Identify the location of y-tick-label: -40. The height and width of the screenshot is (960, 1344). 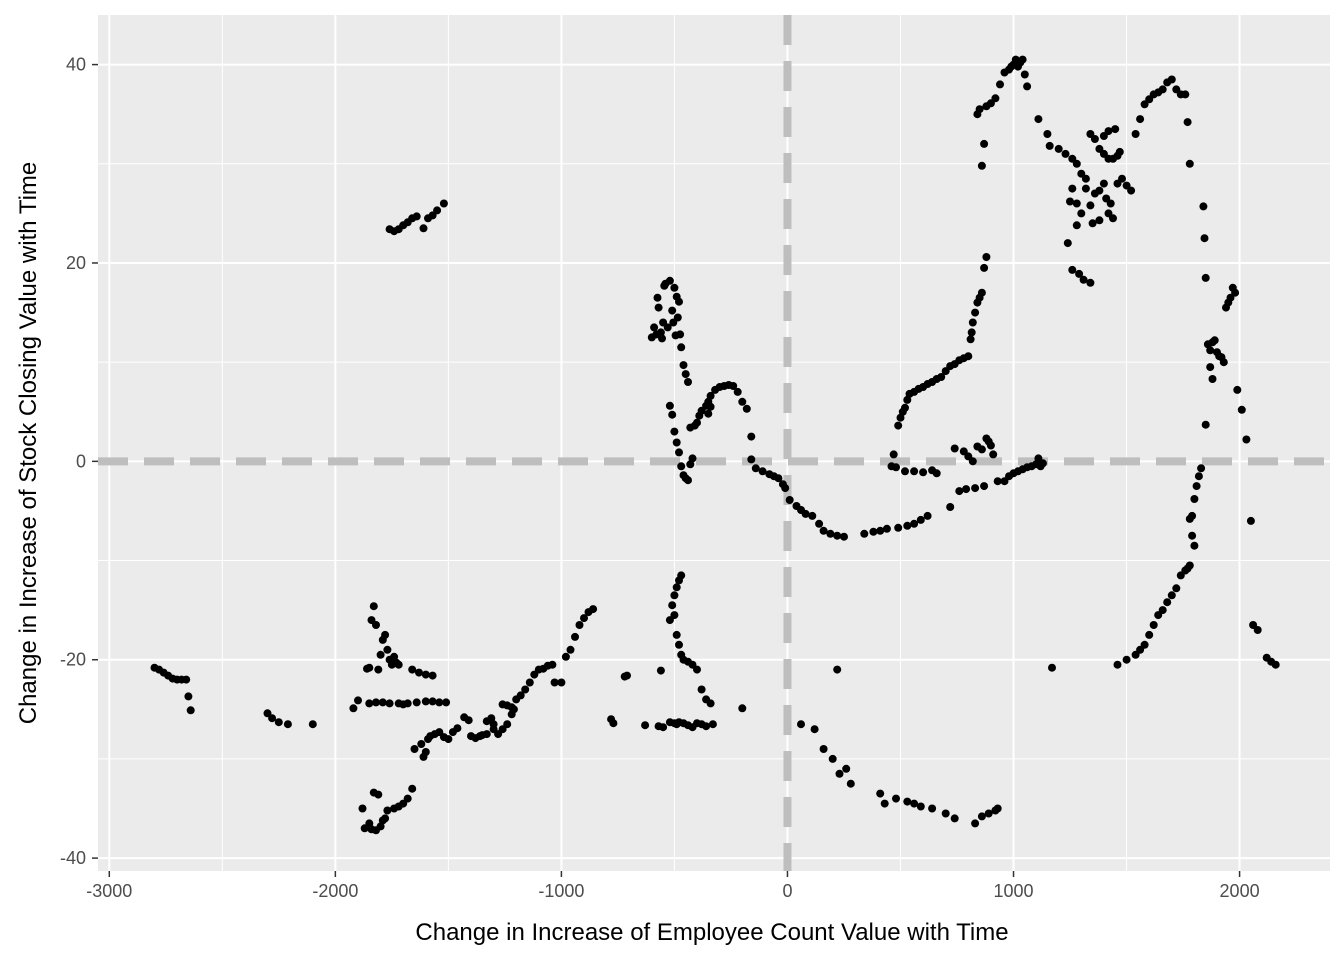
(73, 858).